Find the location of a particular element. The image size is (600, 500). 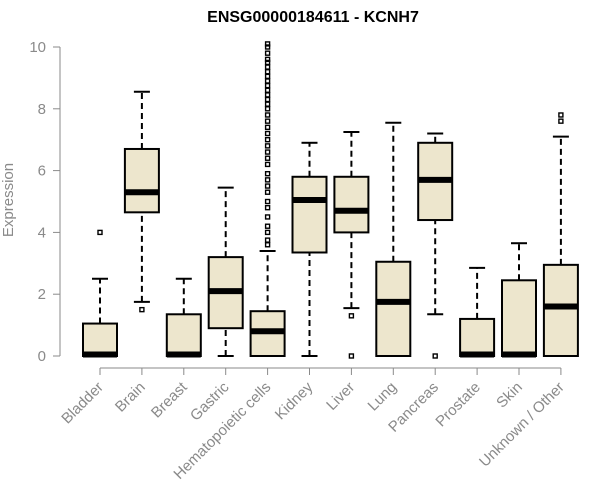

y-tick-label: 8 is located at coordinates (42, 109).